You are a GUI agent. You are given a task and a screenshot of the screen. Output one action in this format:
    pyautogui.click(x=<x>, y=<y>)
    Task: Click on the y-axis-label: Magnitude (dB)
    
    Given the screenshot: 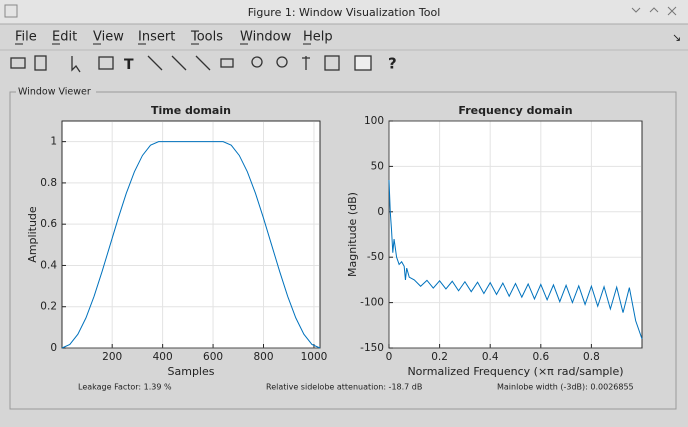 What is the action you would take?
    pyautogui.click(x=352, y=234)
    